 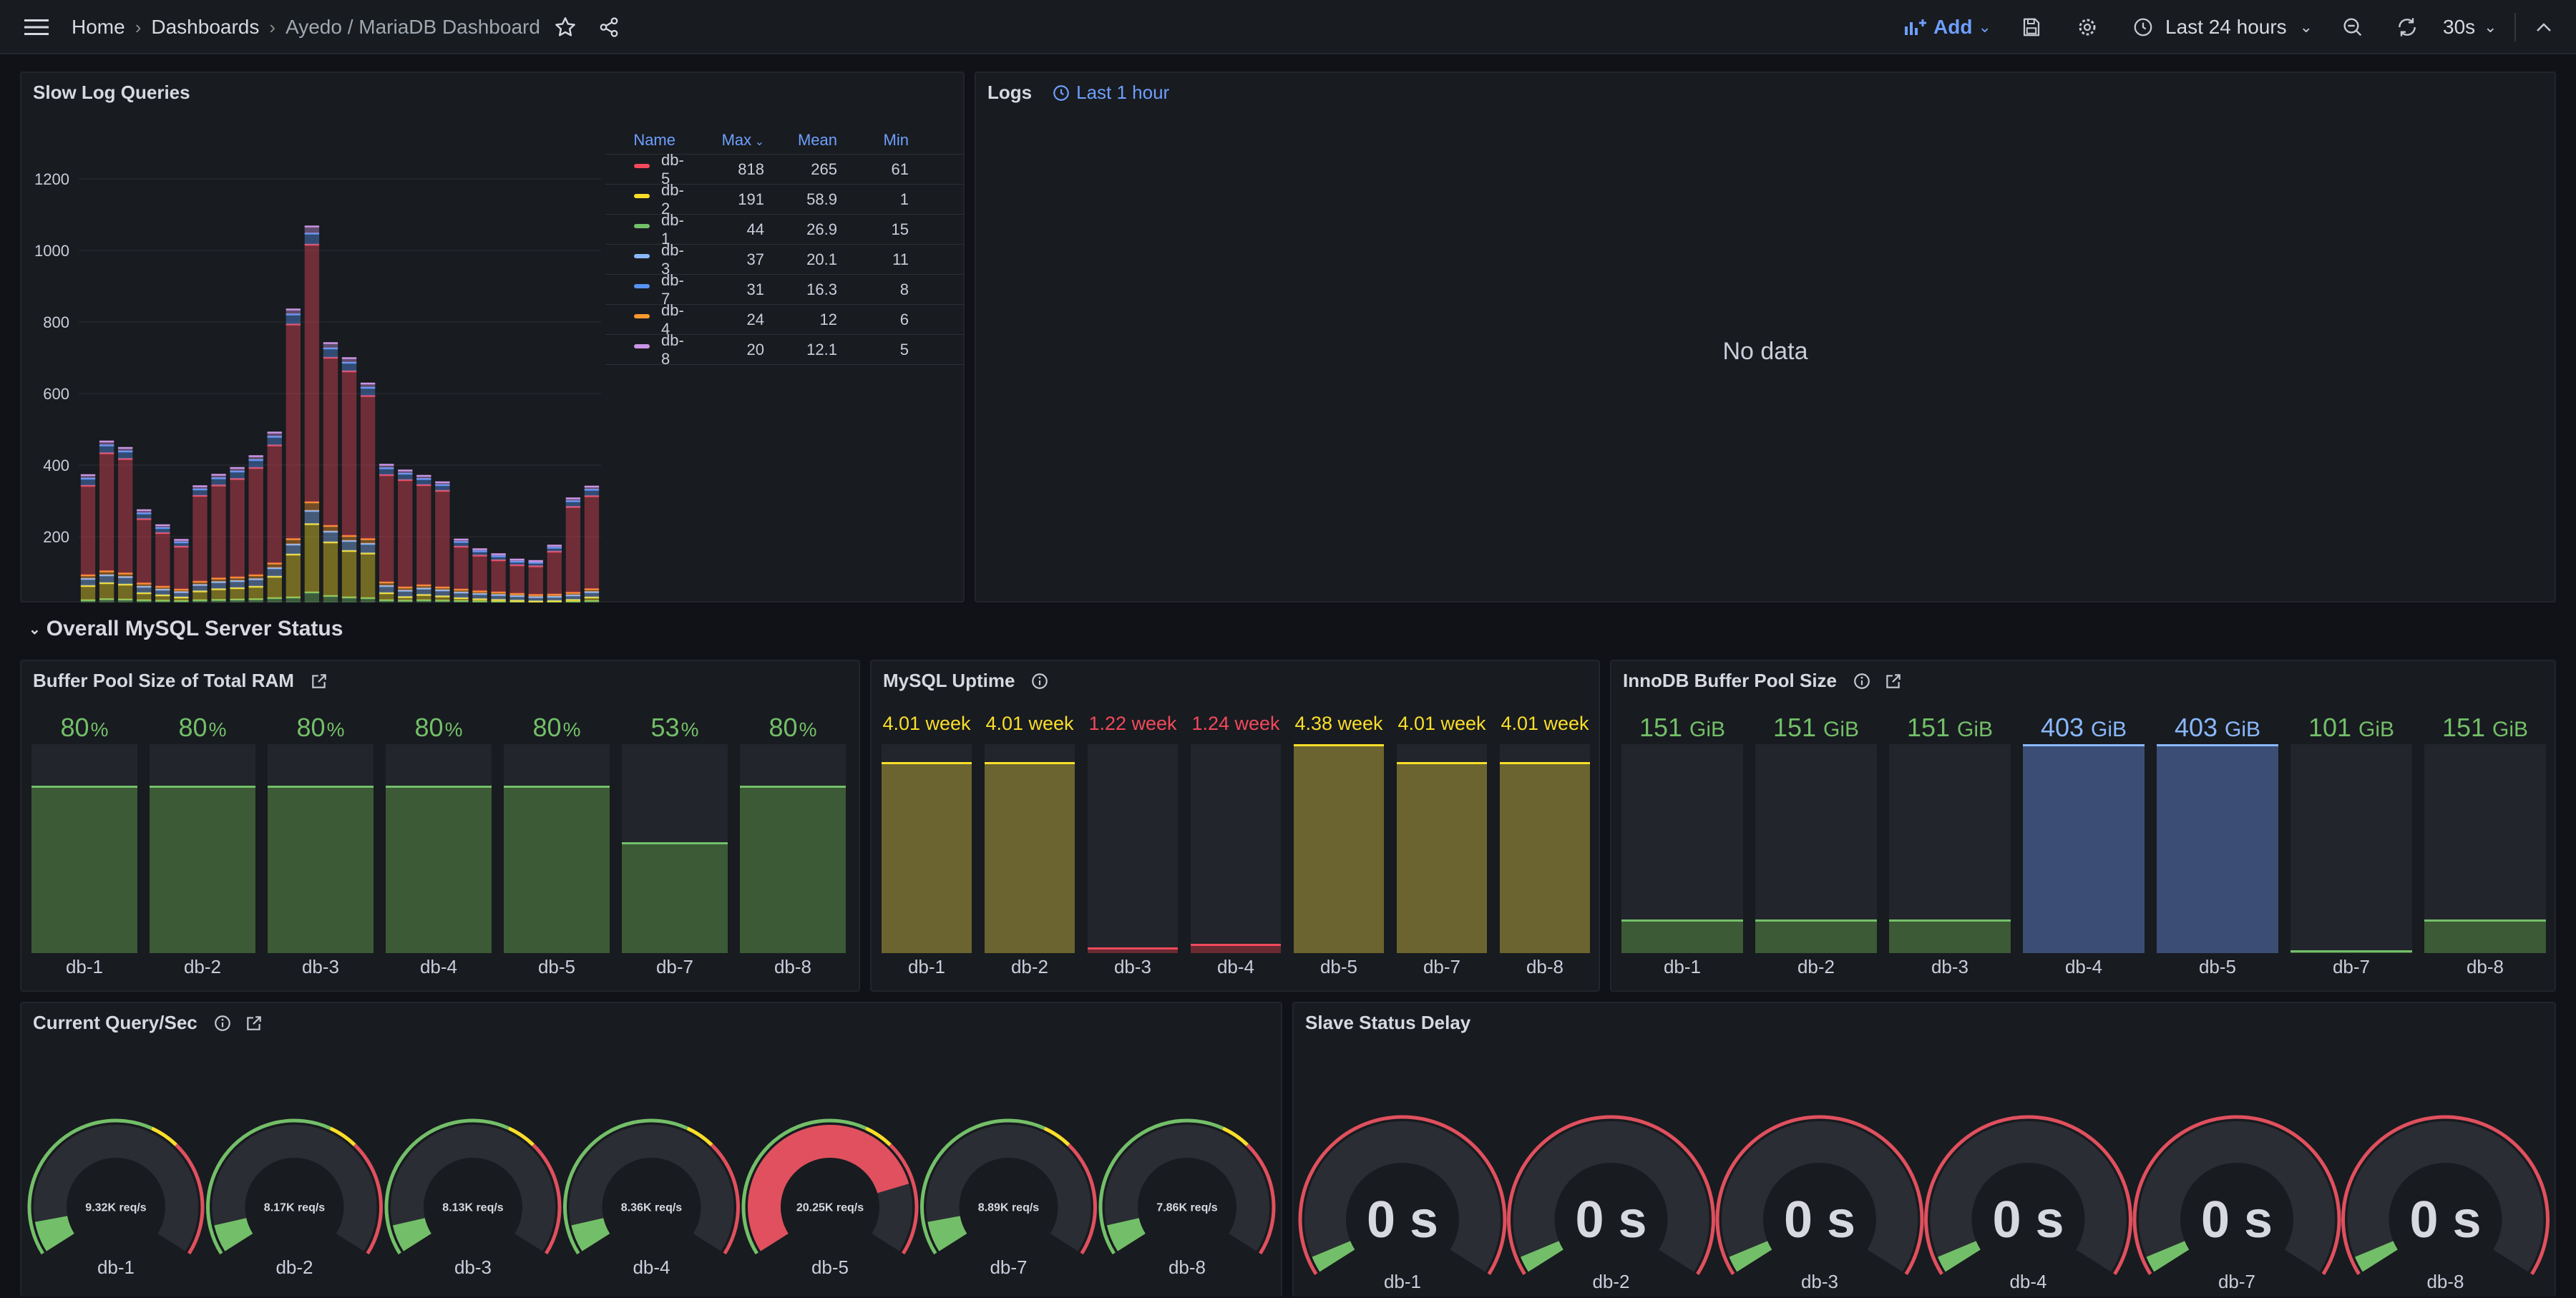 What do you see at coordinates (1388, 1022) in the screenshot?
I see `panel-title: Slave Status Delay` at bounding box center [1388, 1022].